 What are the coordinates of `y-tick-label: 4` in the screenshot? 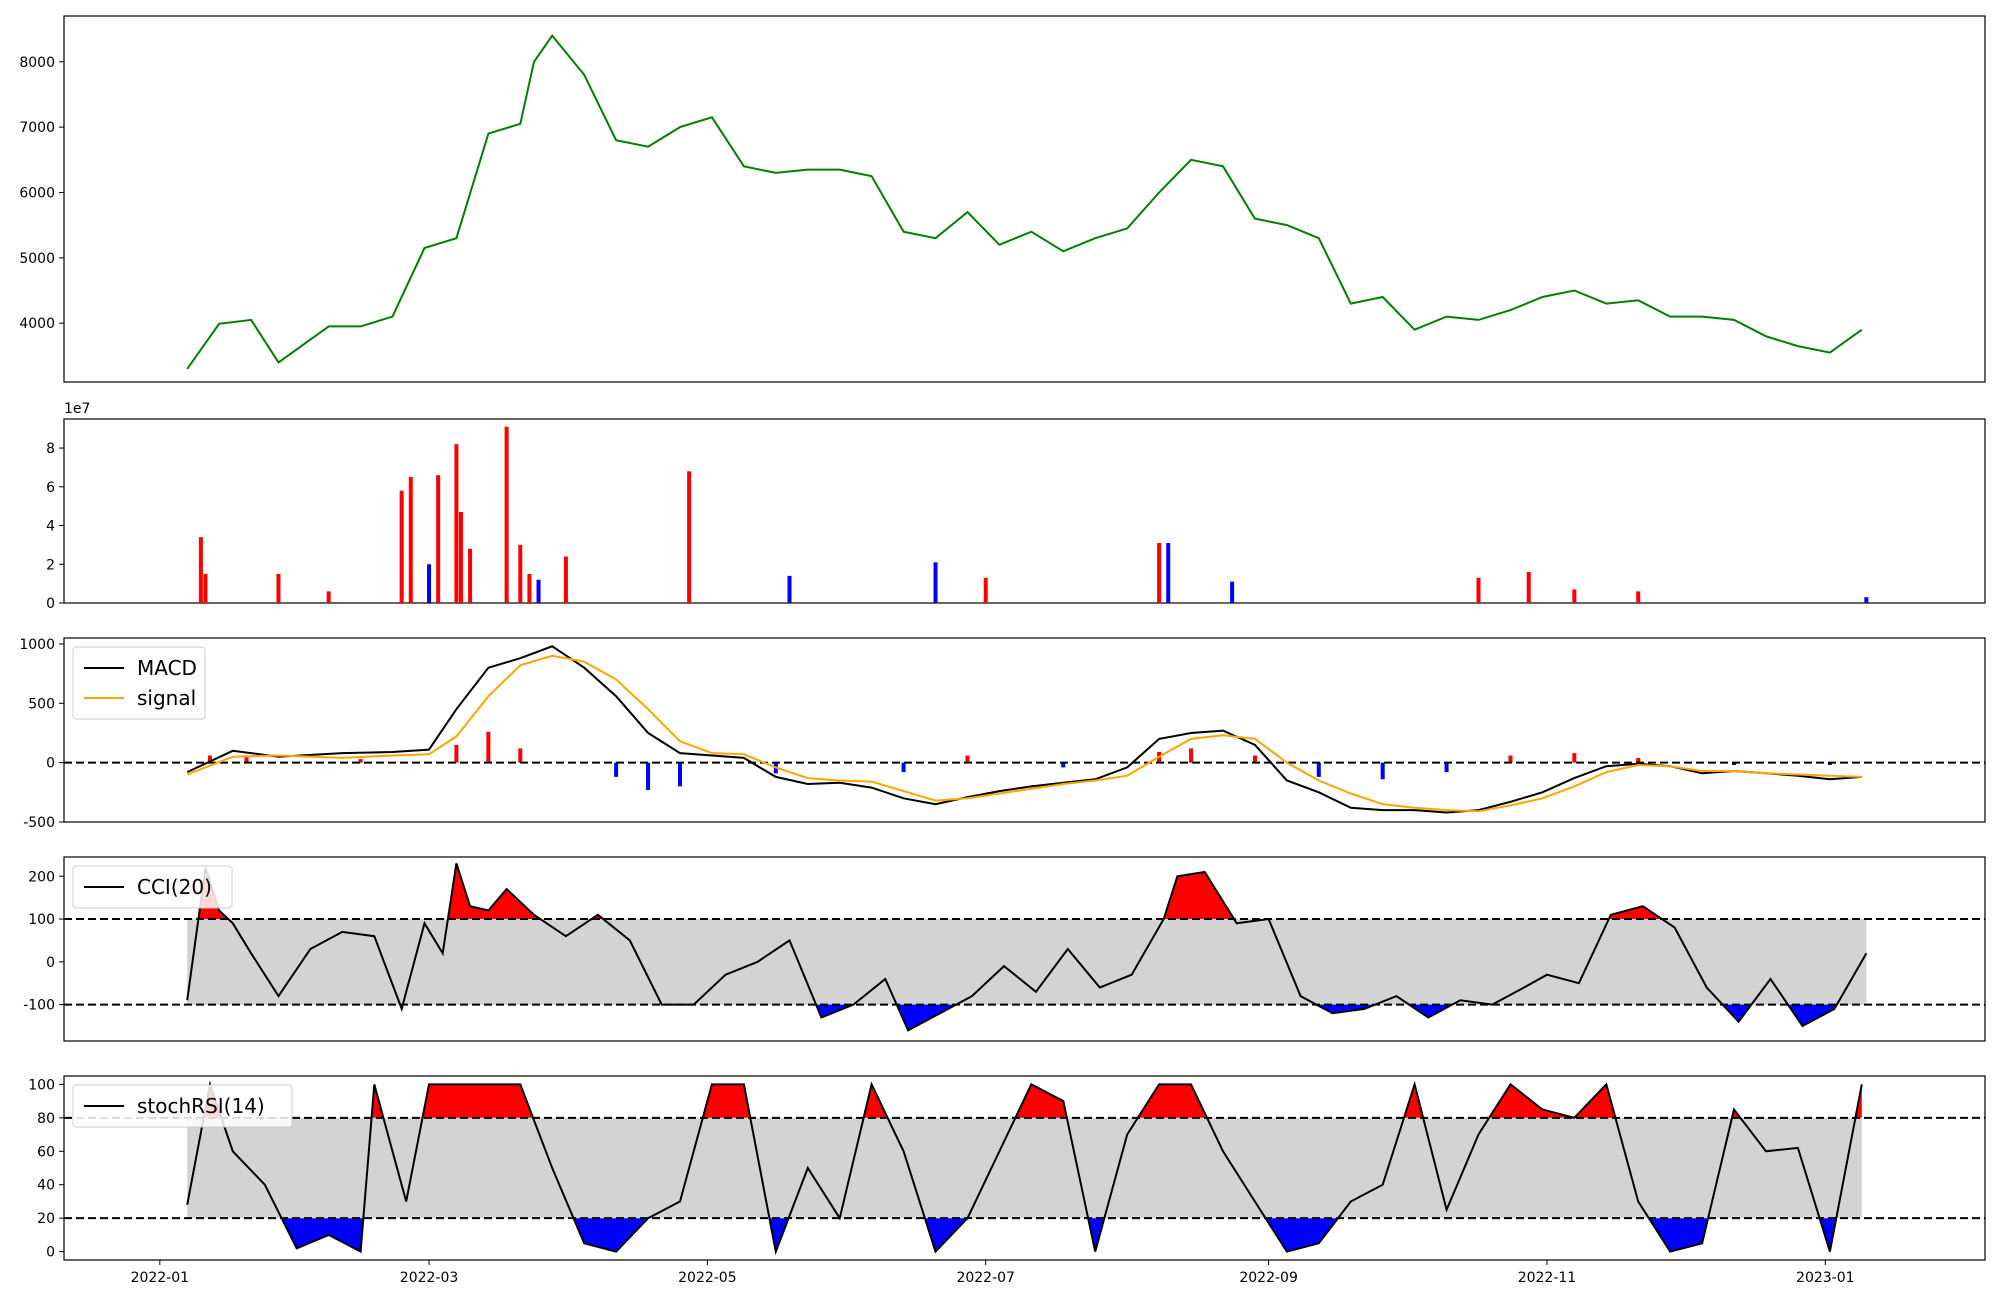 It's located at (50, 527).